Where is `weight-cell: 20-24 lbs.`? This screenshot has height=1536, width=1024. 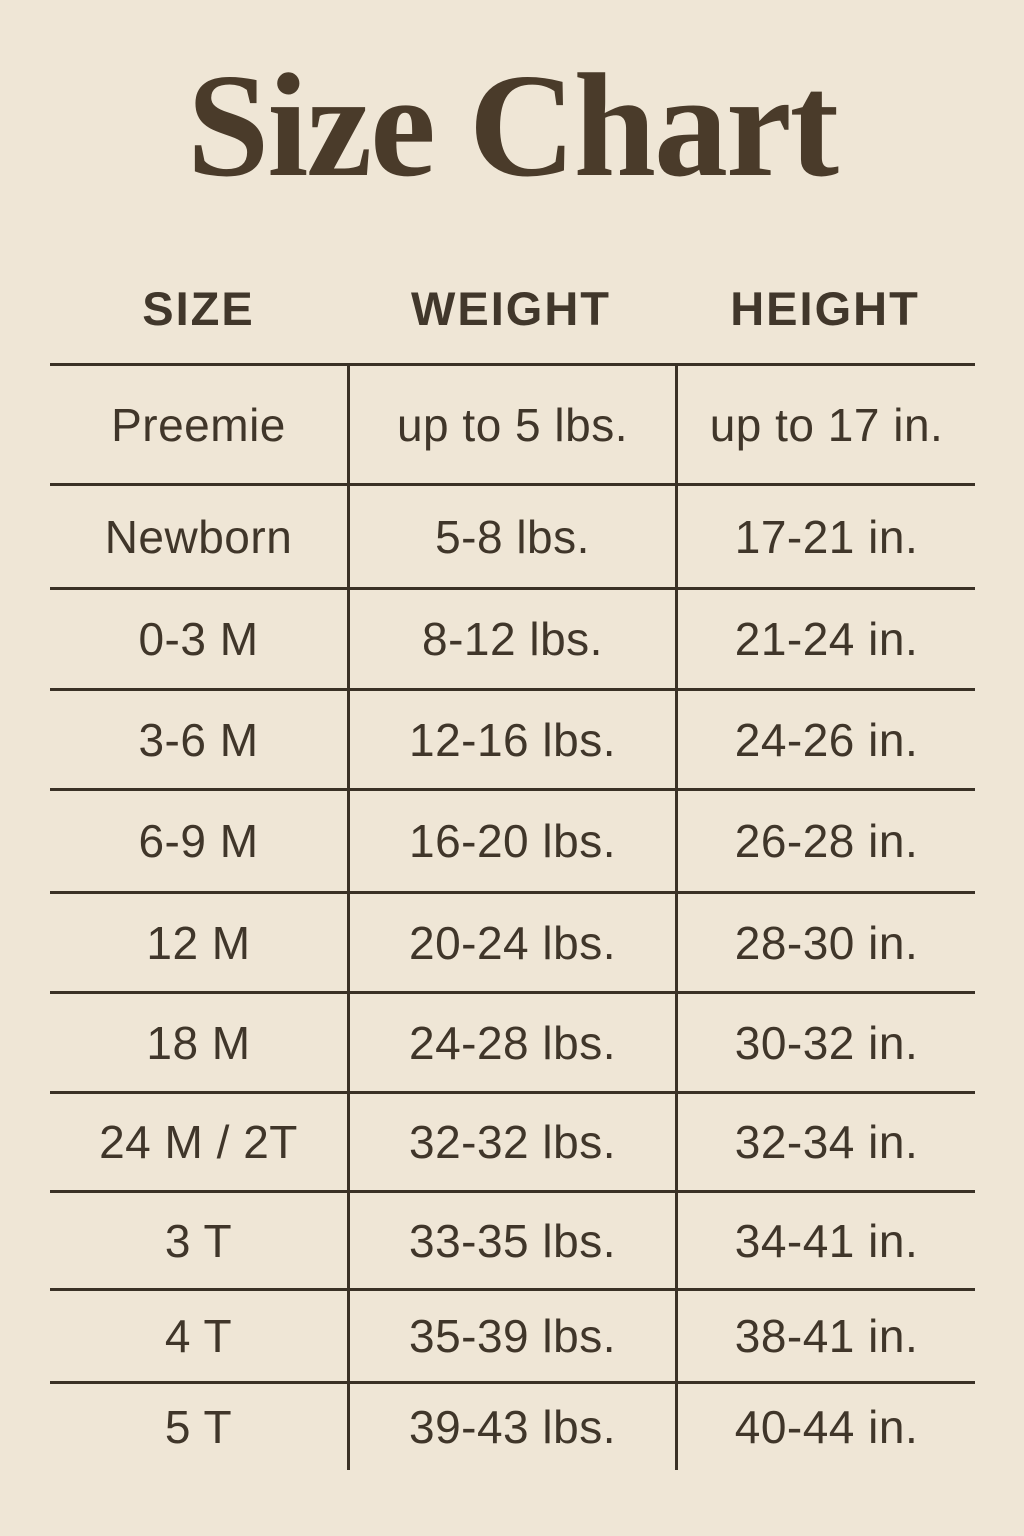 weight-cell: 20-24 lbs. is located at coordinates (511, 942).